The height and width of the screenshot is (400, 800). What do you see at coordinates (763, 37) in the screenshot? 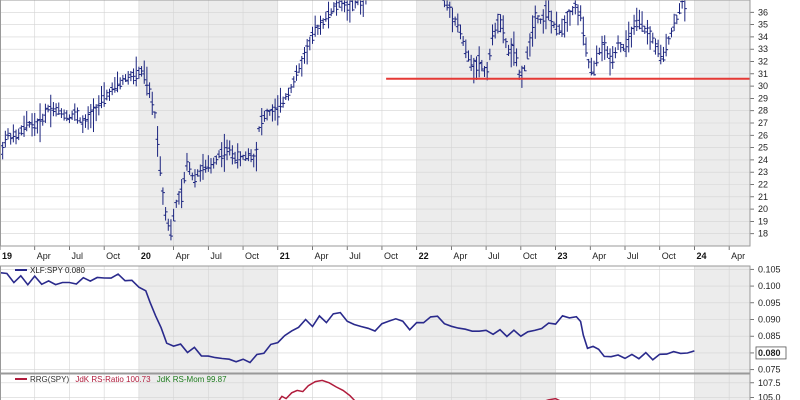
I see `y-tick-label: 34` at bounding box center [763, 37].